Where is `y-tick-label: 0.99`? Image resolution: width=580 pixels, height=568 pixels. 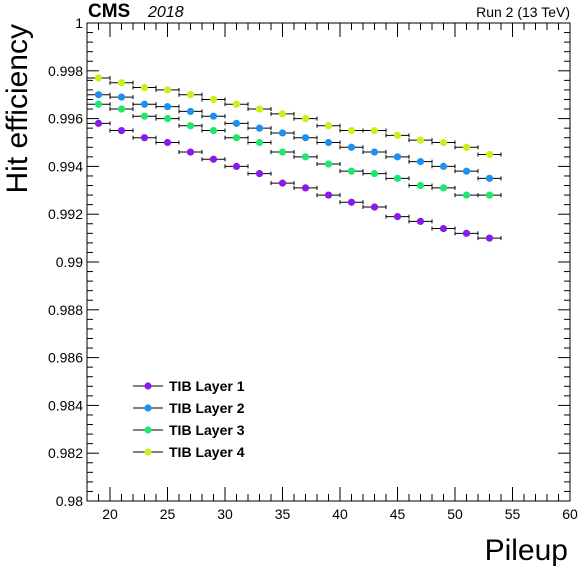 y-tick-label: 0.99 is located at coordinates (69, 262).